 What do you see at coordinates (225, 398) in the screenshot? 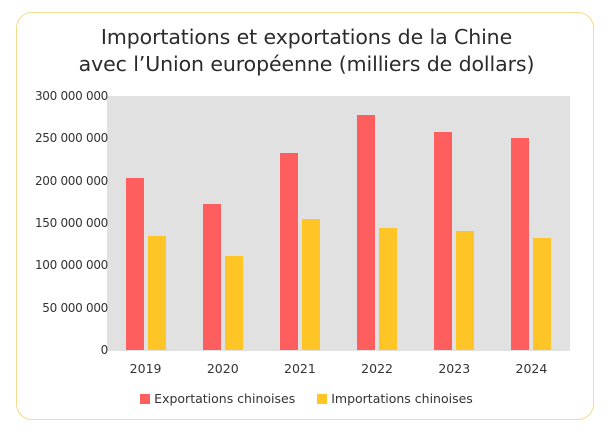
I see `legend-label-exports: Exportations chinoises` at bounding box center [225, 398].